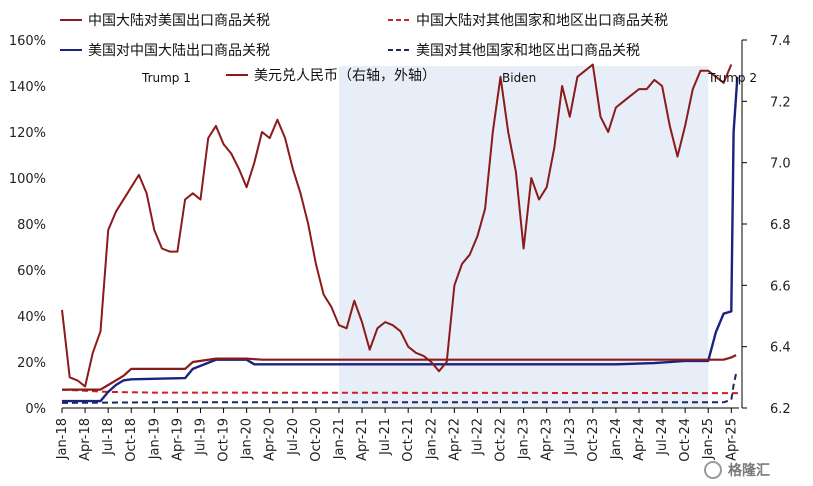 The height and width of the screenshot is (486, 813). What do you see at coordinates (385, 437) in the screenshot?
I see `x-tick-label: Jul-21` at bounding box center [385, 437].